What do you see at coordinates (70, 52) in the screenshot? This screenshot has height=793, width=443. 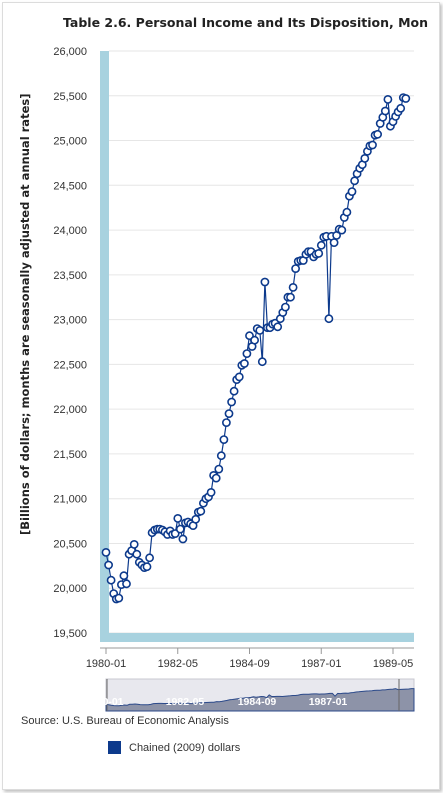 I see `y-tick-label: 26,000` at bounding box center [70, 52].